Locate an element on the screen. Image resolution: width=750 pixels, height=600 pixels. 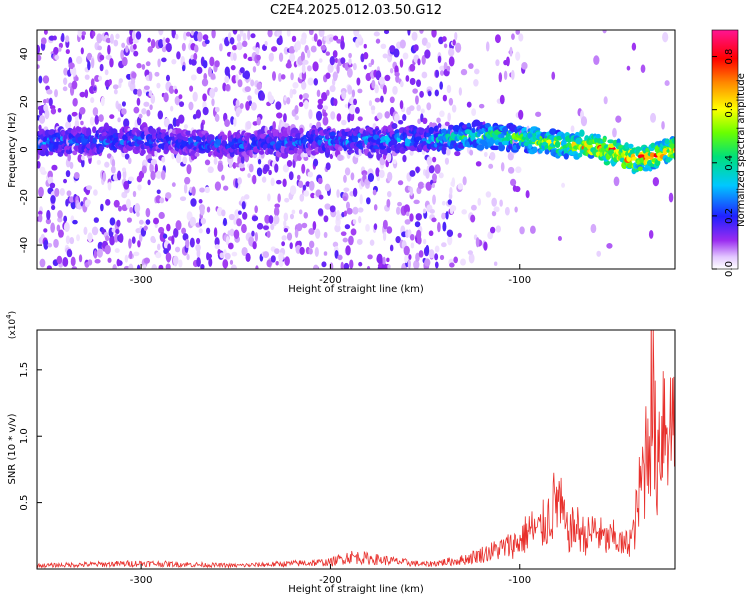
x-tick-label: -300 is located at coordinates (141, 580).